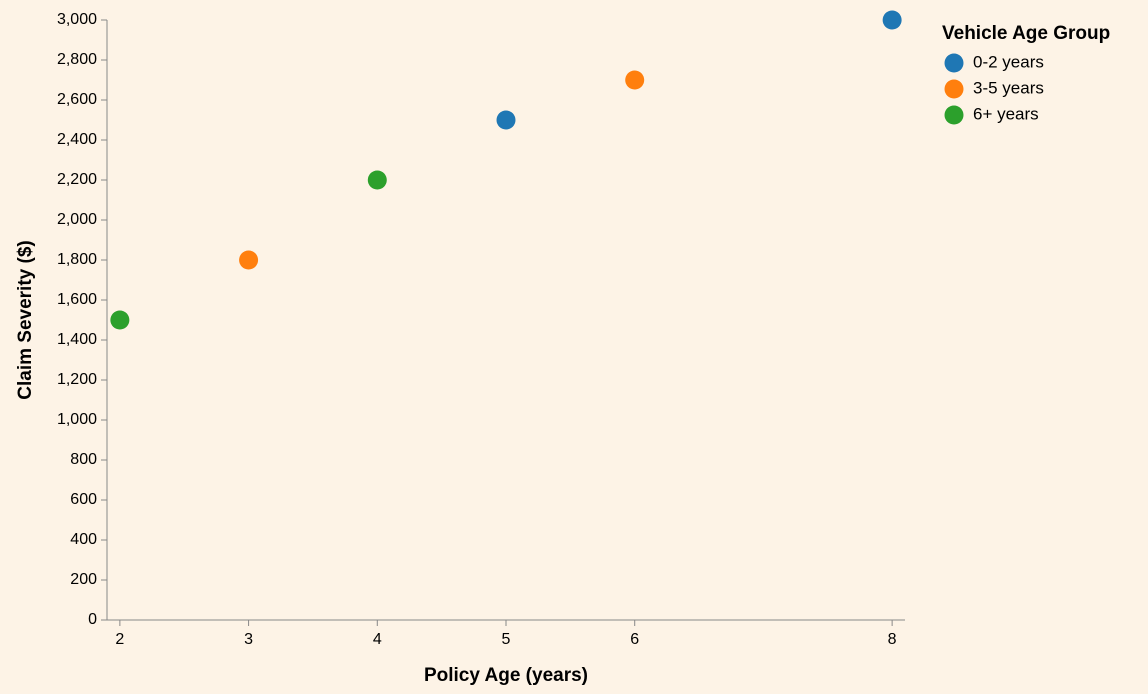  What do you see at coordinates (1006, 113) in the screenshot?
I see `legend-entry-label: 6+ years` at bounding box center [1006, 113].